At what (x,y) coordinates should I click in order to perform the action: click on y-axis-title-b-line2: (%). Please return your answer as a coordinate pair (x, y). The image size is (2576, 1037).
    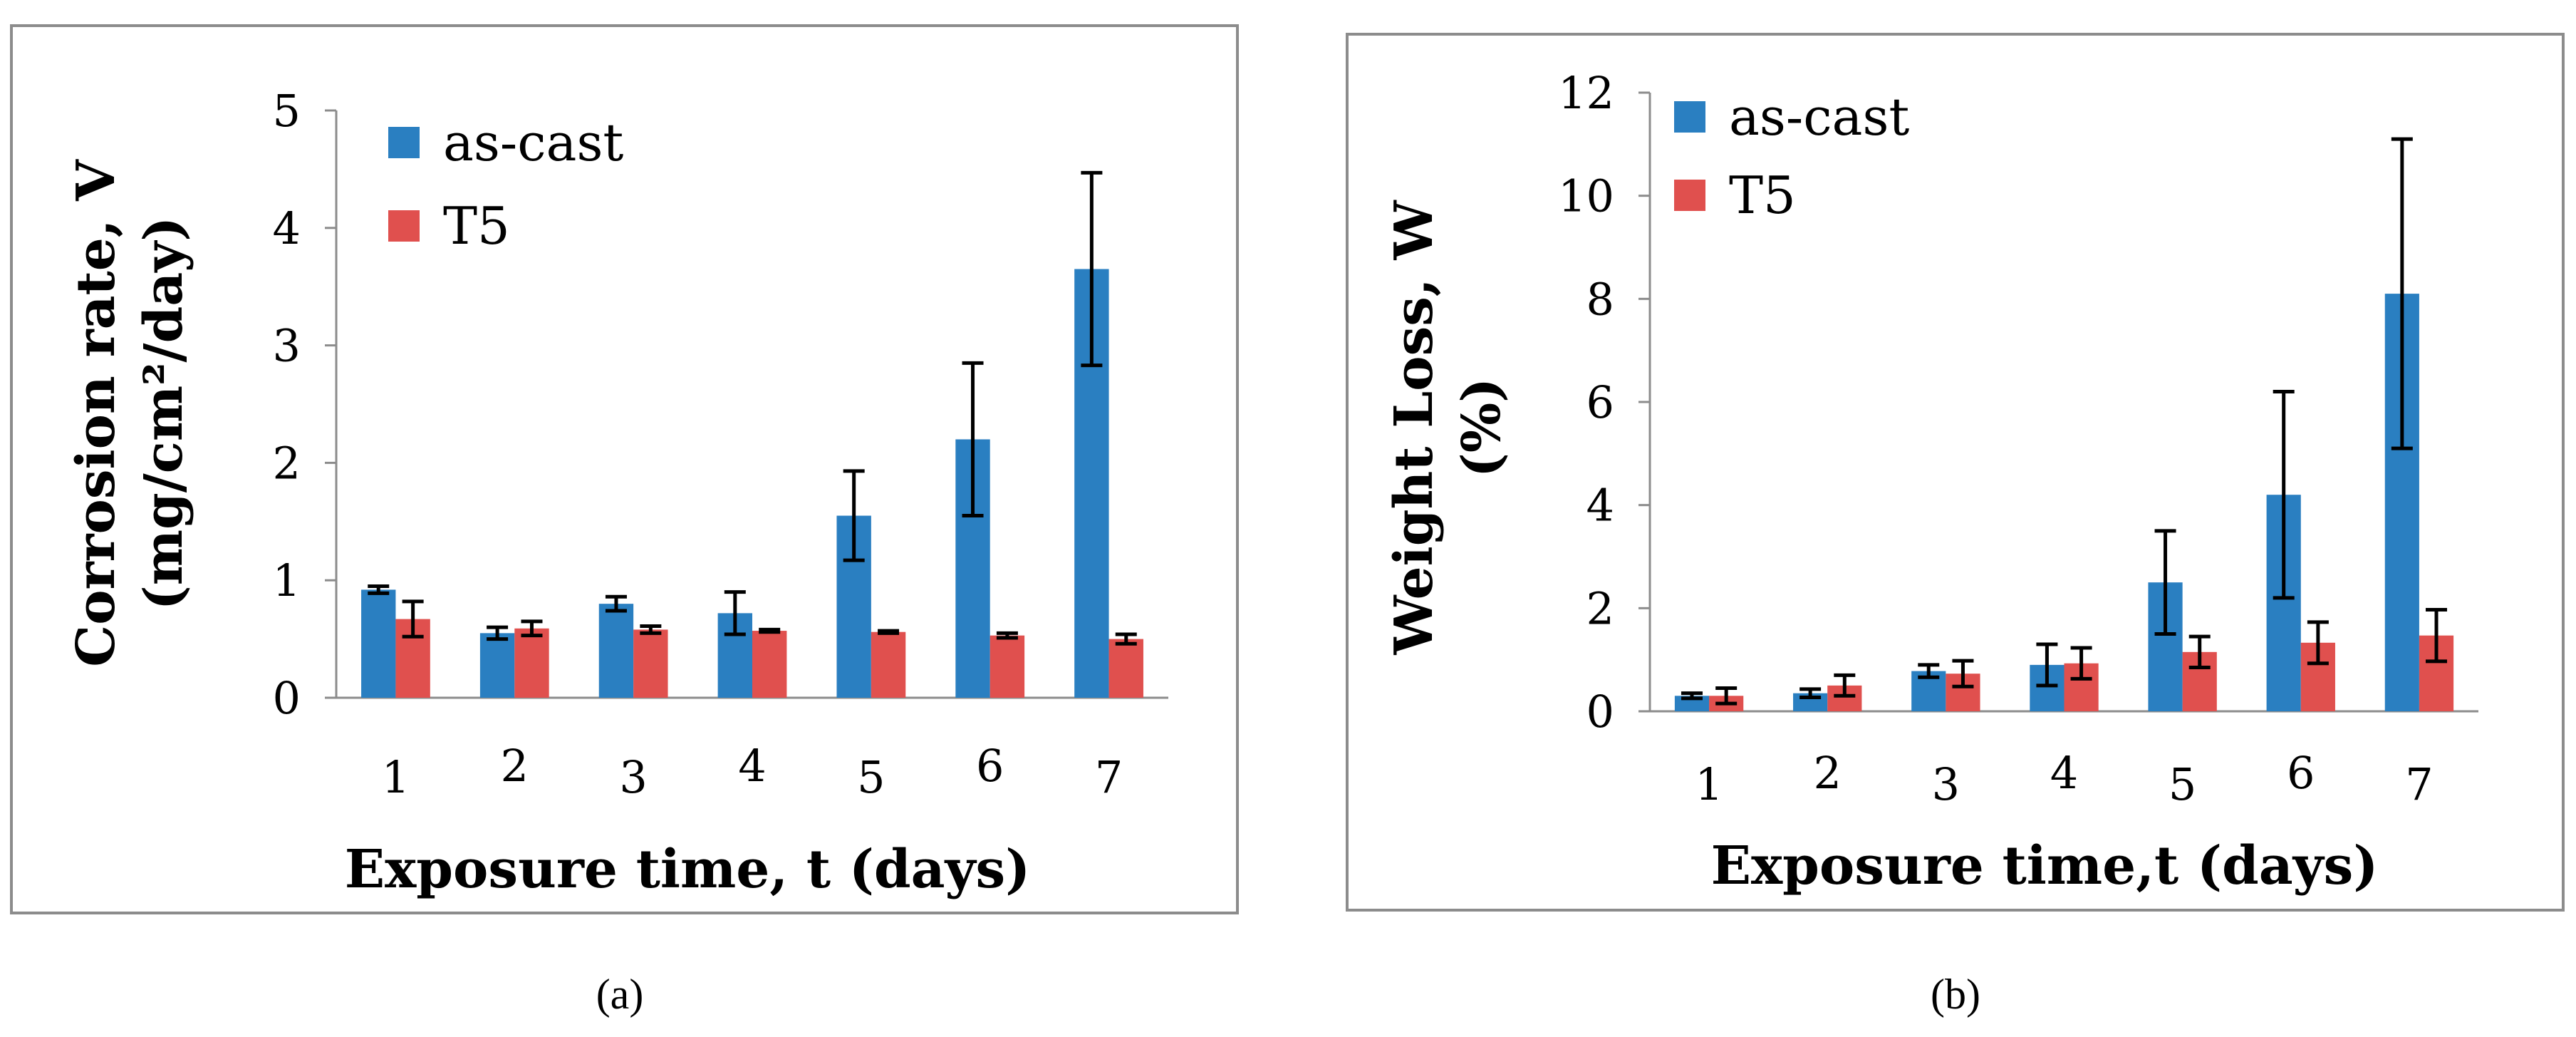
    Looking at the image, I should click on (1481, 428).